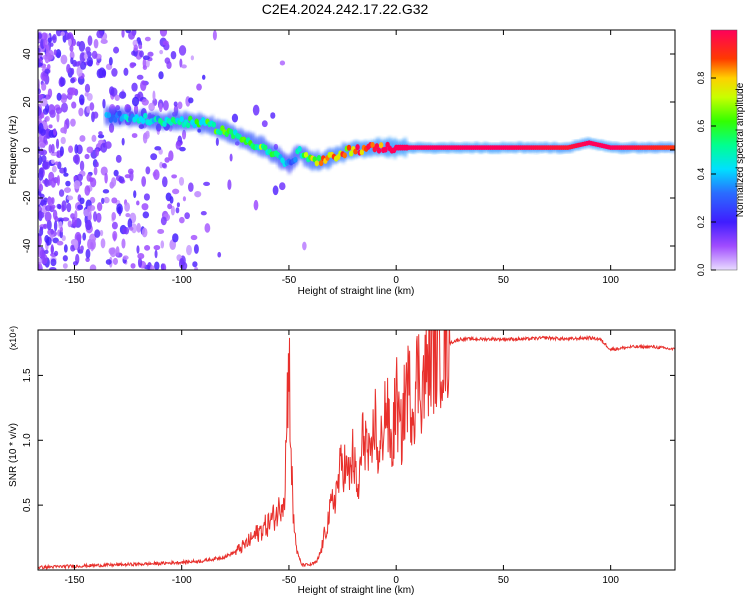 Image resolution: width=750 pixels, height=600 pixels. I want to click on colorbar-gradient, so click(724, 150).